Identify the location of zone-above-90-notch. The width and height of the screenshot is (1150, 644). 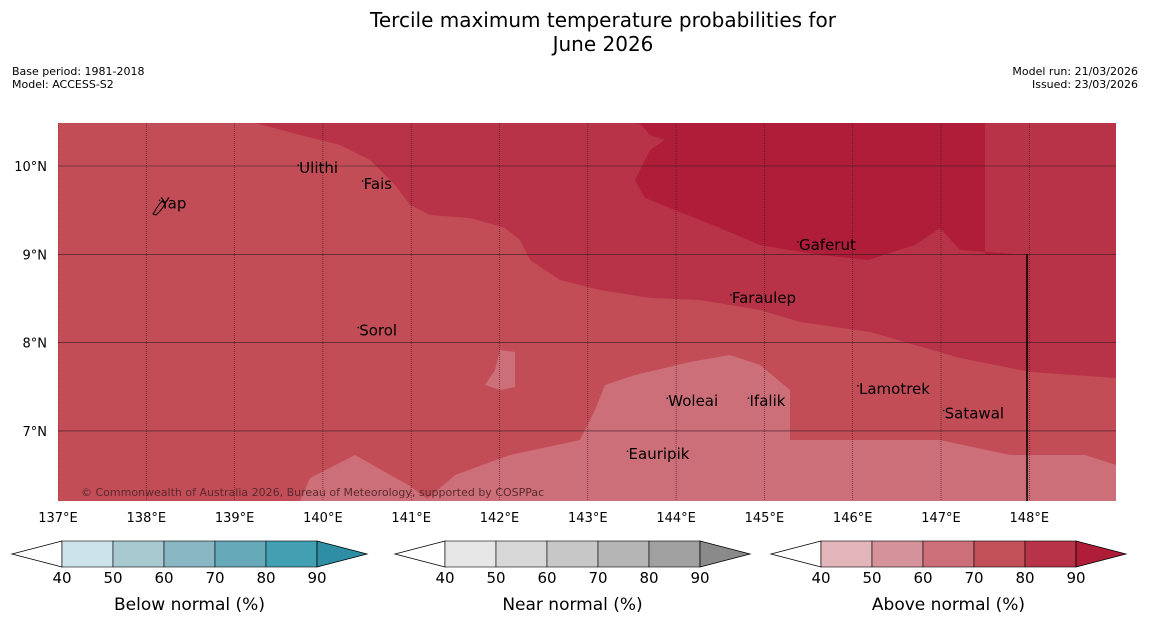
(656, 128).